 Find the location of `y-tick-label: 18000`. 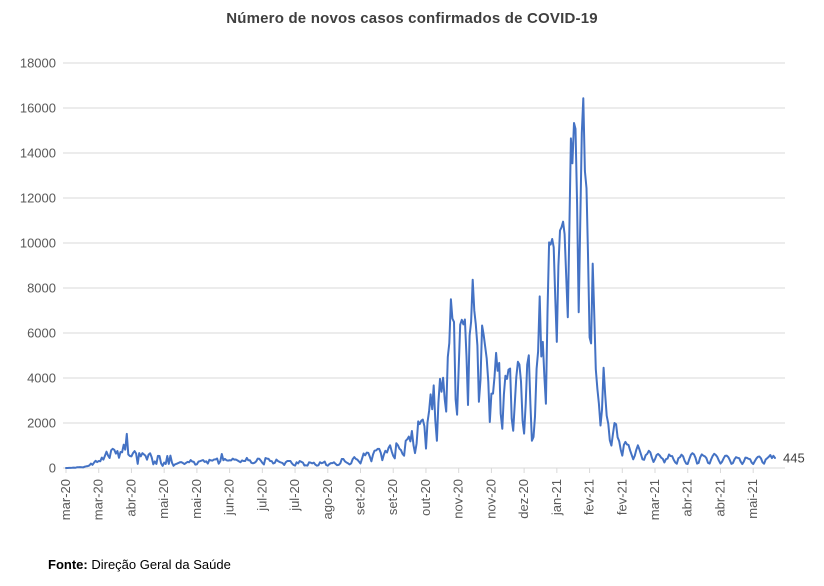

y-tick-label: 18000 is located at coordinates (38, 63).